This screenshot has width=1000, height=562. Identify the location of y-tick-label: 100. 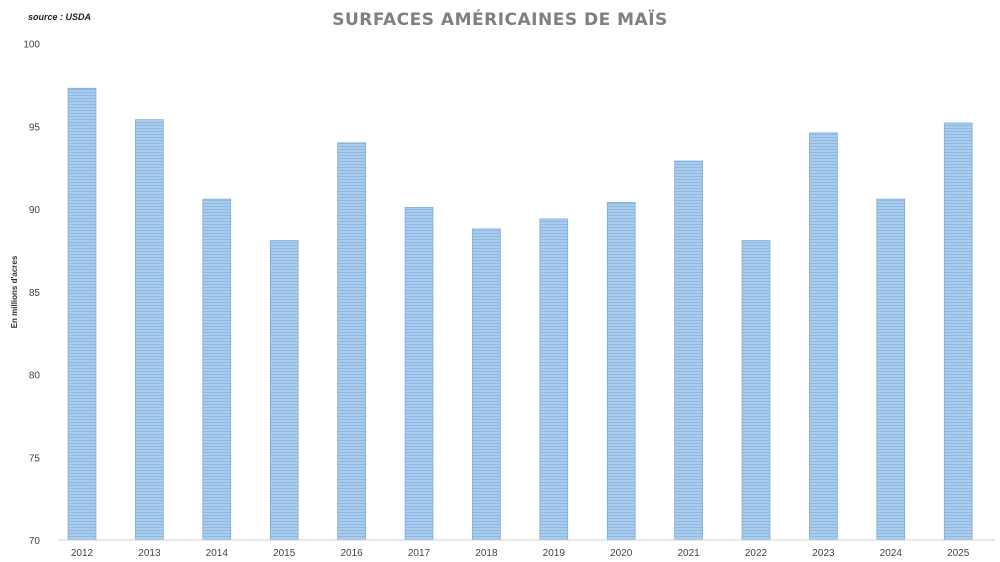
(31, 45).